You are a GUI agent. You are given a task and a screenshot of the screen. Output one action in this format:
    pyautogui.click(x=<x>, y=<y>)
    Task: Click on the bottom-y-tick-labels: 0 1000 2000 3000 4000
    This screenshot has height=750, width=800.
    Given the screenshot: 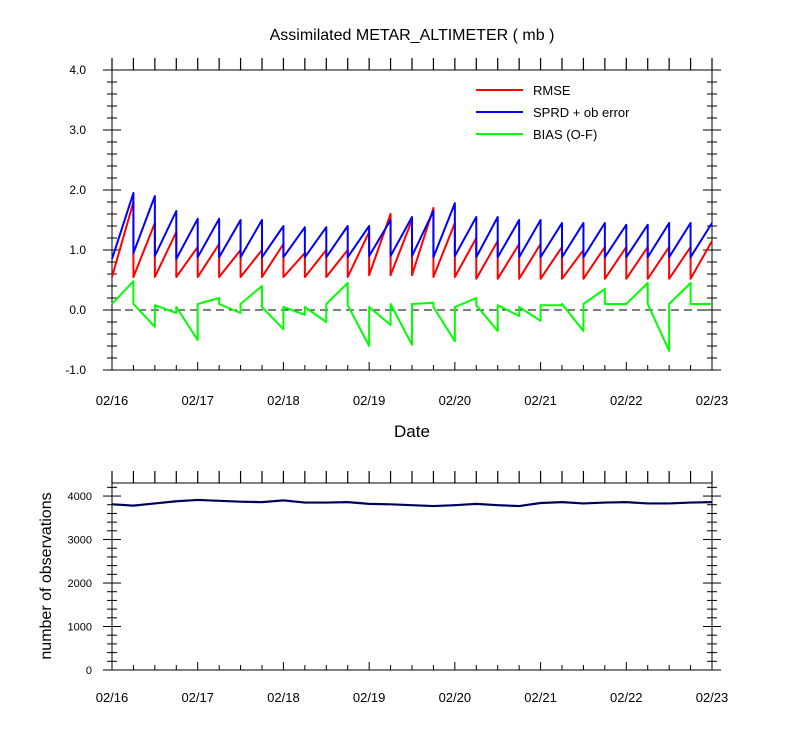 What is the action you would take?
    pyautogui.click(x=80, y=584)
    